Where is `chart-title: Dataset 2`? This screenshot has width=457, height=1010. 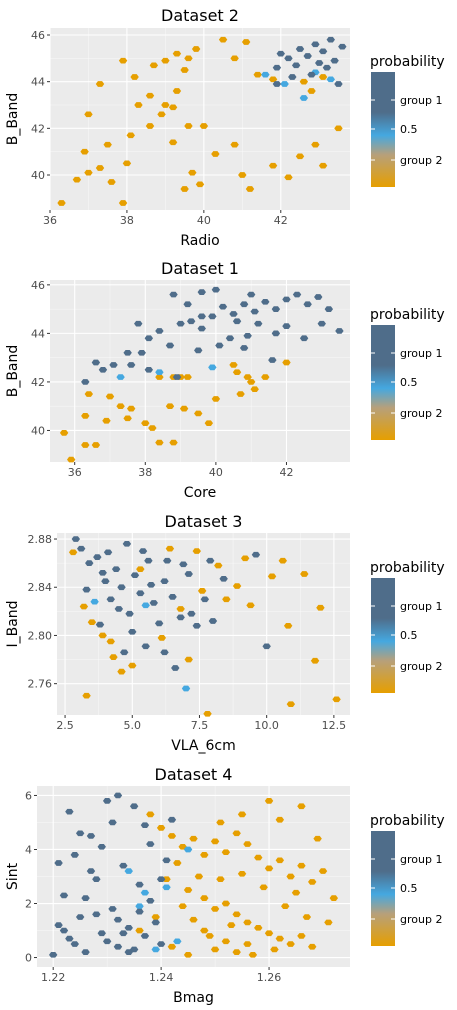 chart-title: Dataset 2 is located at coordinates (200, 15).